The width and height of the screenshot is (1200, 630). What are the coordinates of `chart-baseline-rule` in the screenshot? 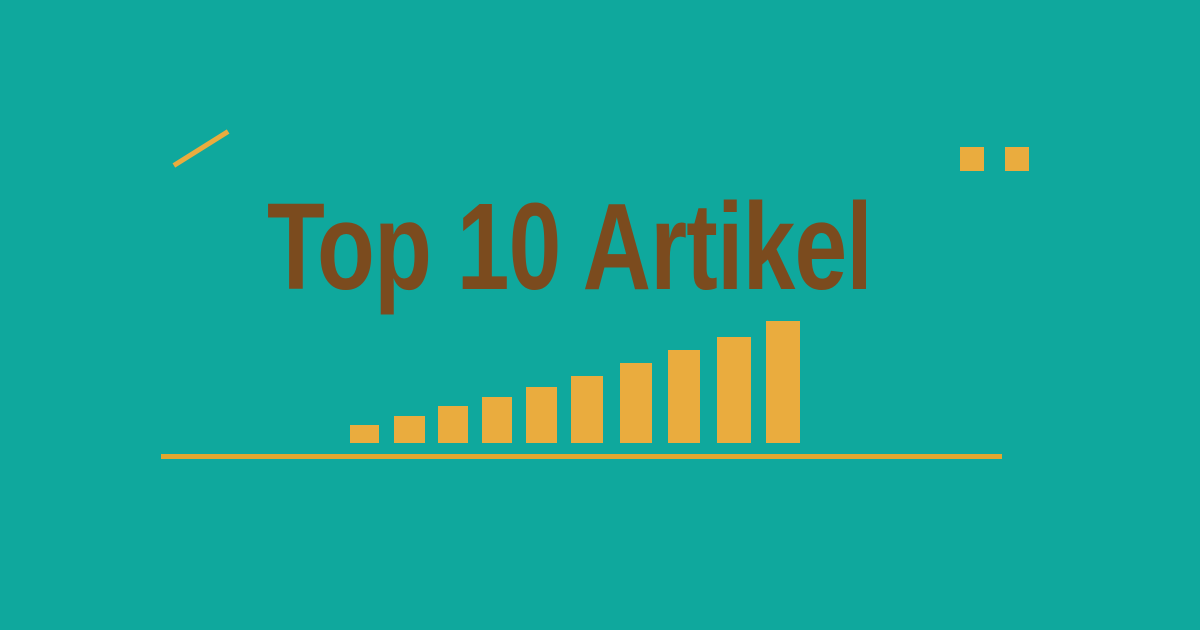 It's located at (581, 456).